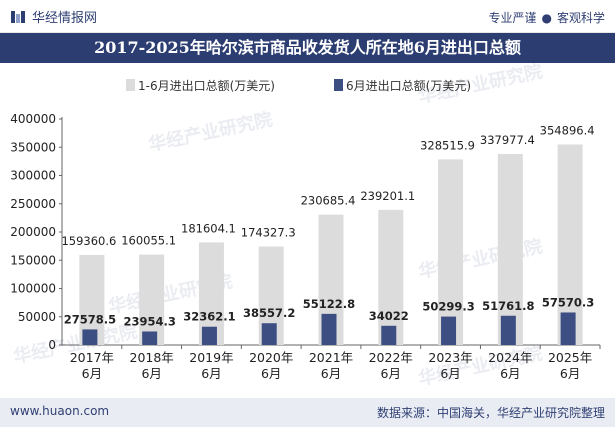  Describe the element at coordinates (328, 201) in the screenshot. I see `label-total-4: 230685.4` at that location.